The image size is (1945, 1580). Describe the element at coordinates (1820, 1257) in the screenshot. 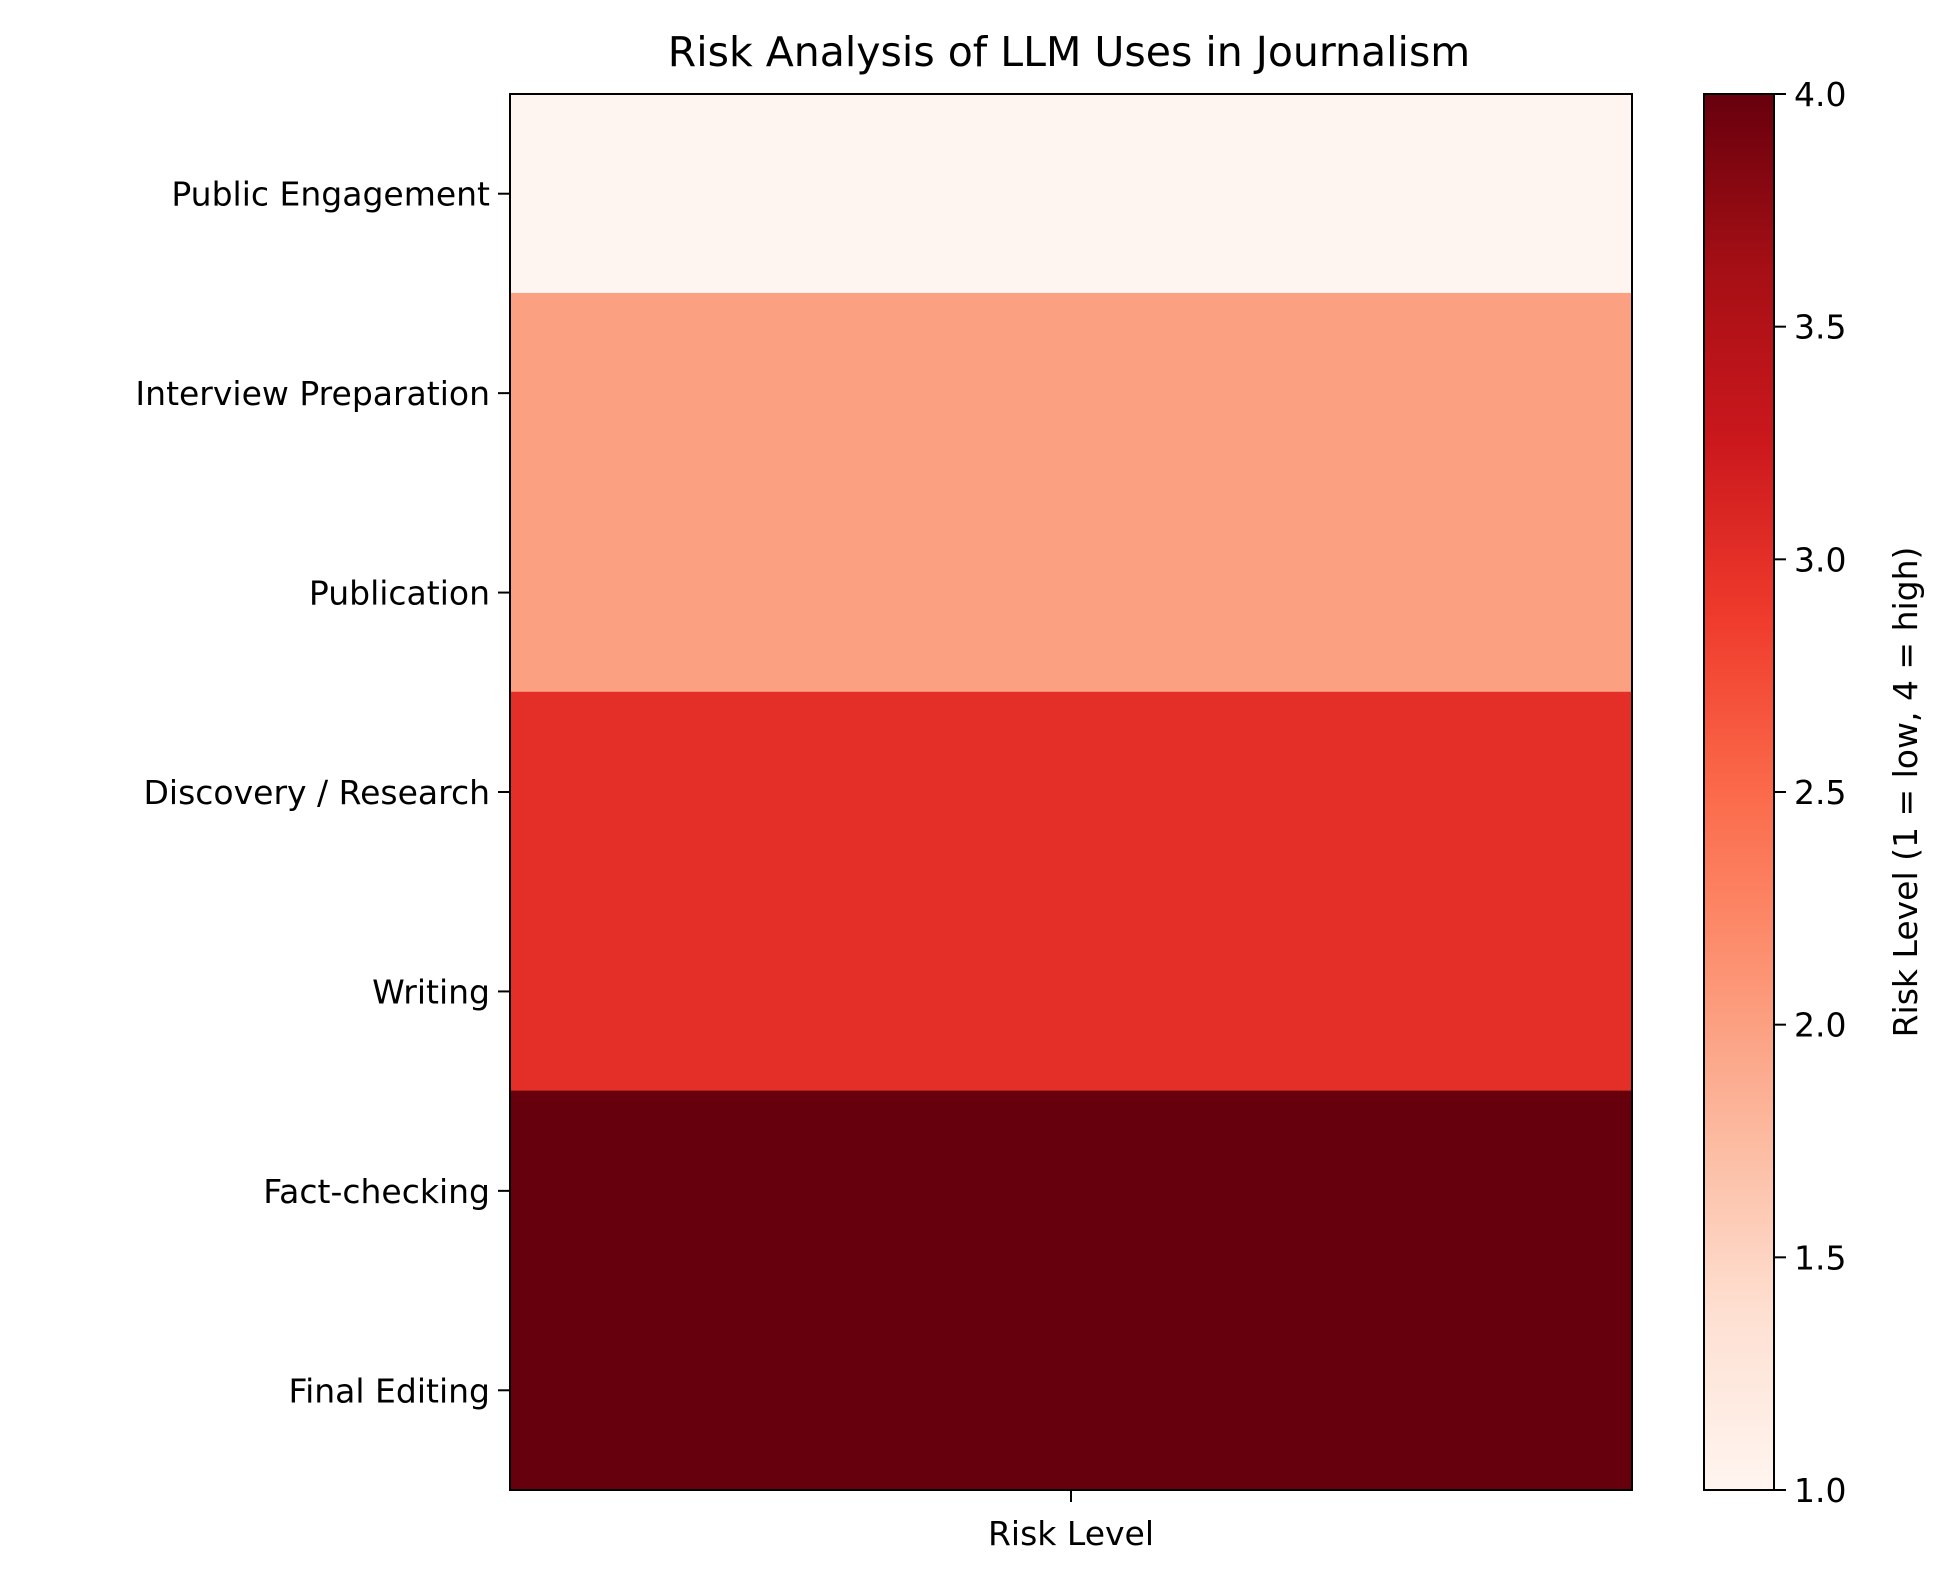

I see `colorbar-tick-label: 1.5` at that location.